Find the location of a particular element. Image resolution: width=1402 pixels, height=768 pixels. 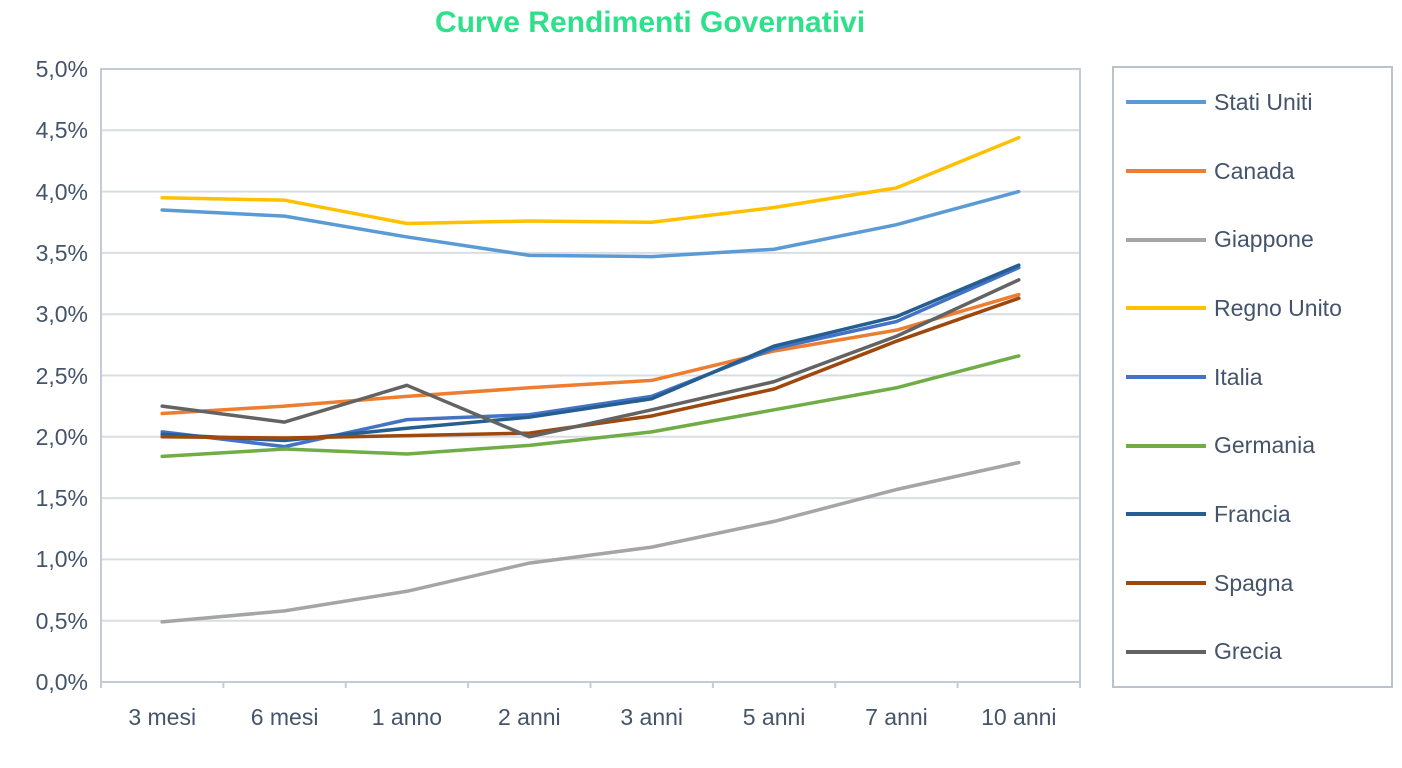

legend-label: Francia is located at coordinates (1252, 513).